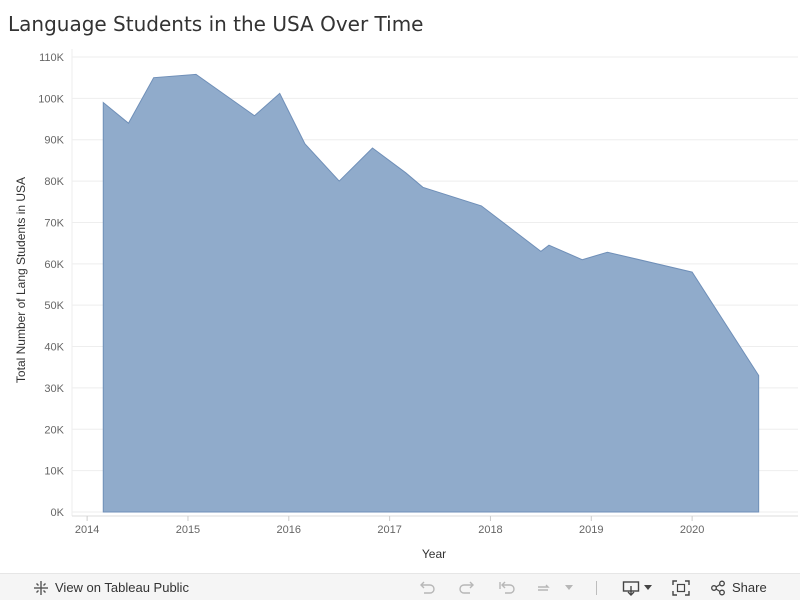  I want to click on y-tick-label: 30K, so click(54, 389).